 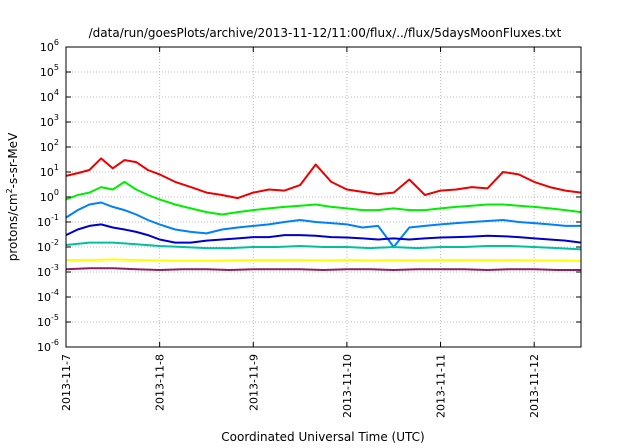 What do you see at coordinates (13, 160) in the screenshot?
I see `y-axis-title-rest: -s-sr-MeV` at bounding box center [13, 160].